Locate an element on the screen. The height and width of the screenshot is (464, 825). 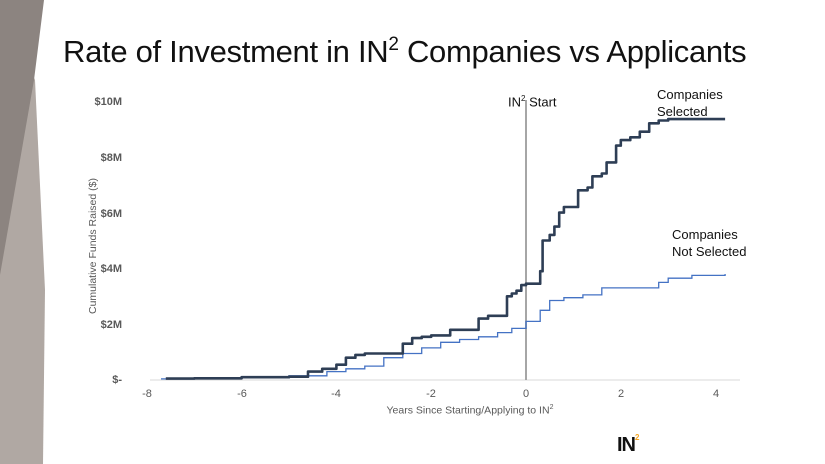
x-tick-label: 2 is located at coordinates (621, 394).